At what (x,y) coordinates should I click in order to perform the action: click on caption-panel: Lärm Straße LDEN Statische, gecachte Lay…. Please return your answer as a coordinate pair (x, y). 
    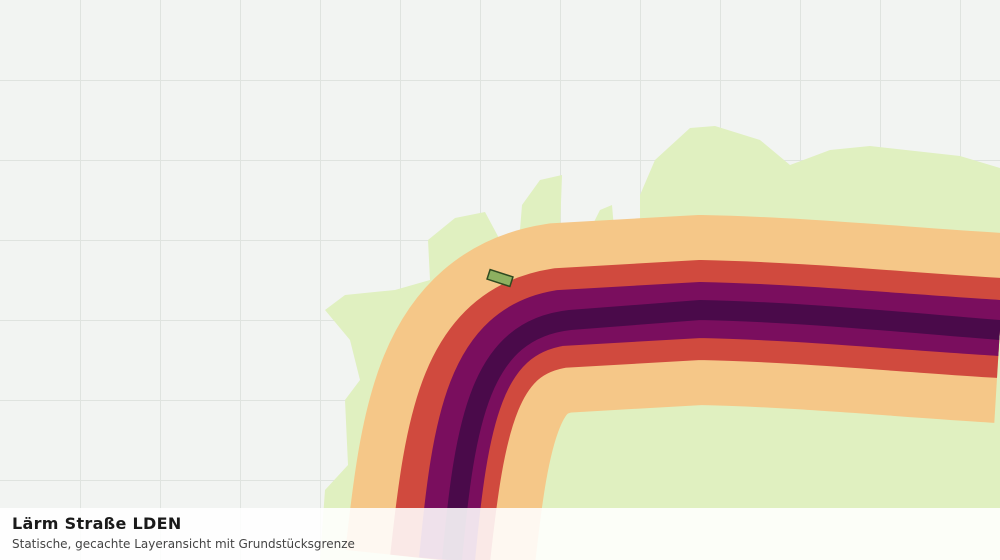
    Looking at the image, I should click on (500, 534).